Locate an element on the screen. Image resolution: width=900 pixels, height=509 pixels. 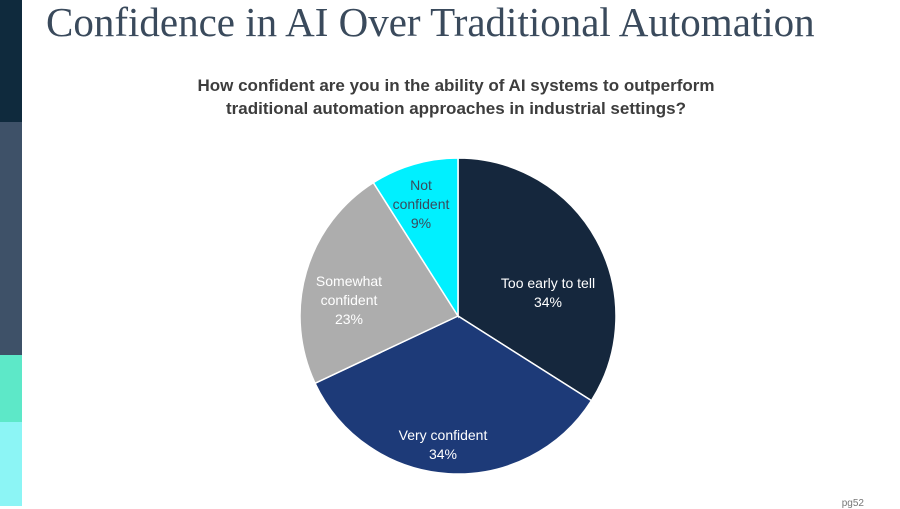
slice-label-very-confident: Very confident 34% is located at coordinates (443, 444).